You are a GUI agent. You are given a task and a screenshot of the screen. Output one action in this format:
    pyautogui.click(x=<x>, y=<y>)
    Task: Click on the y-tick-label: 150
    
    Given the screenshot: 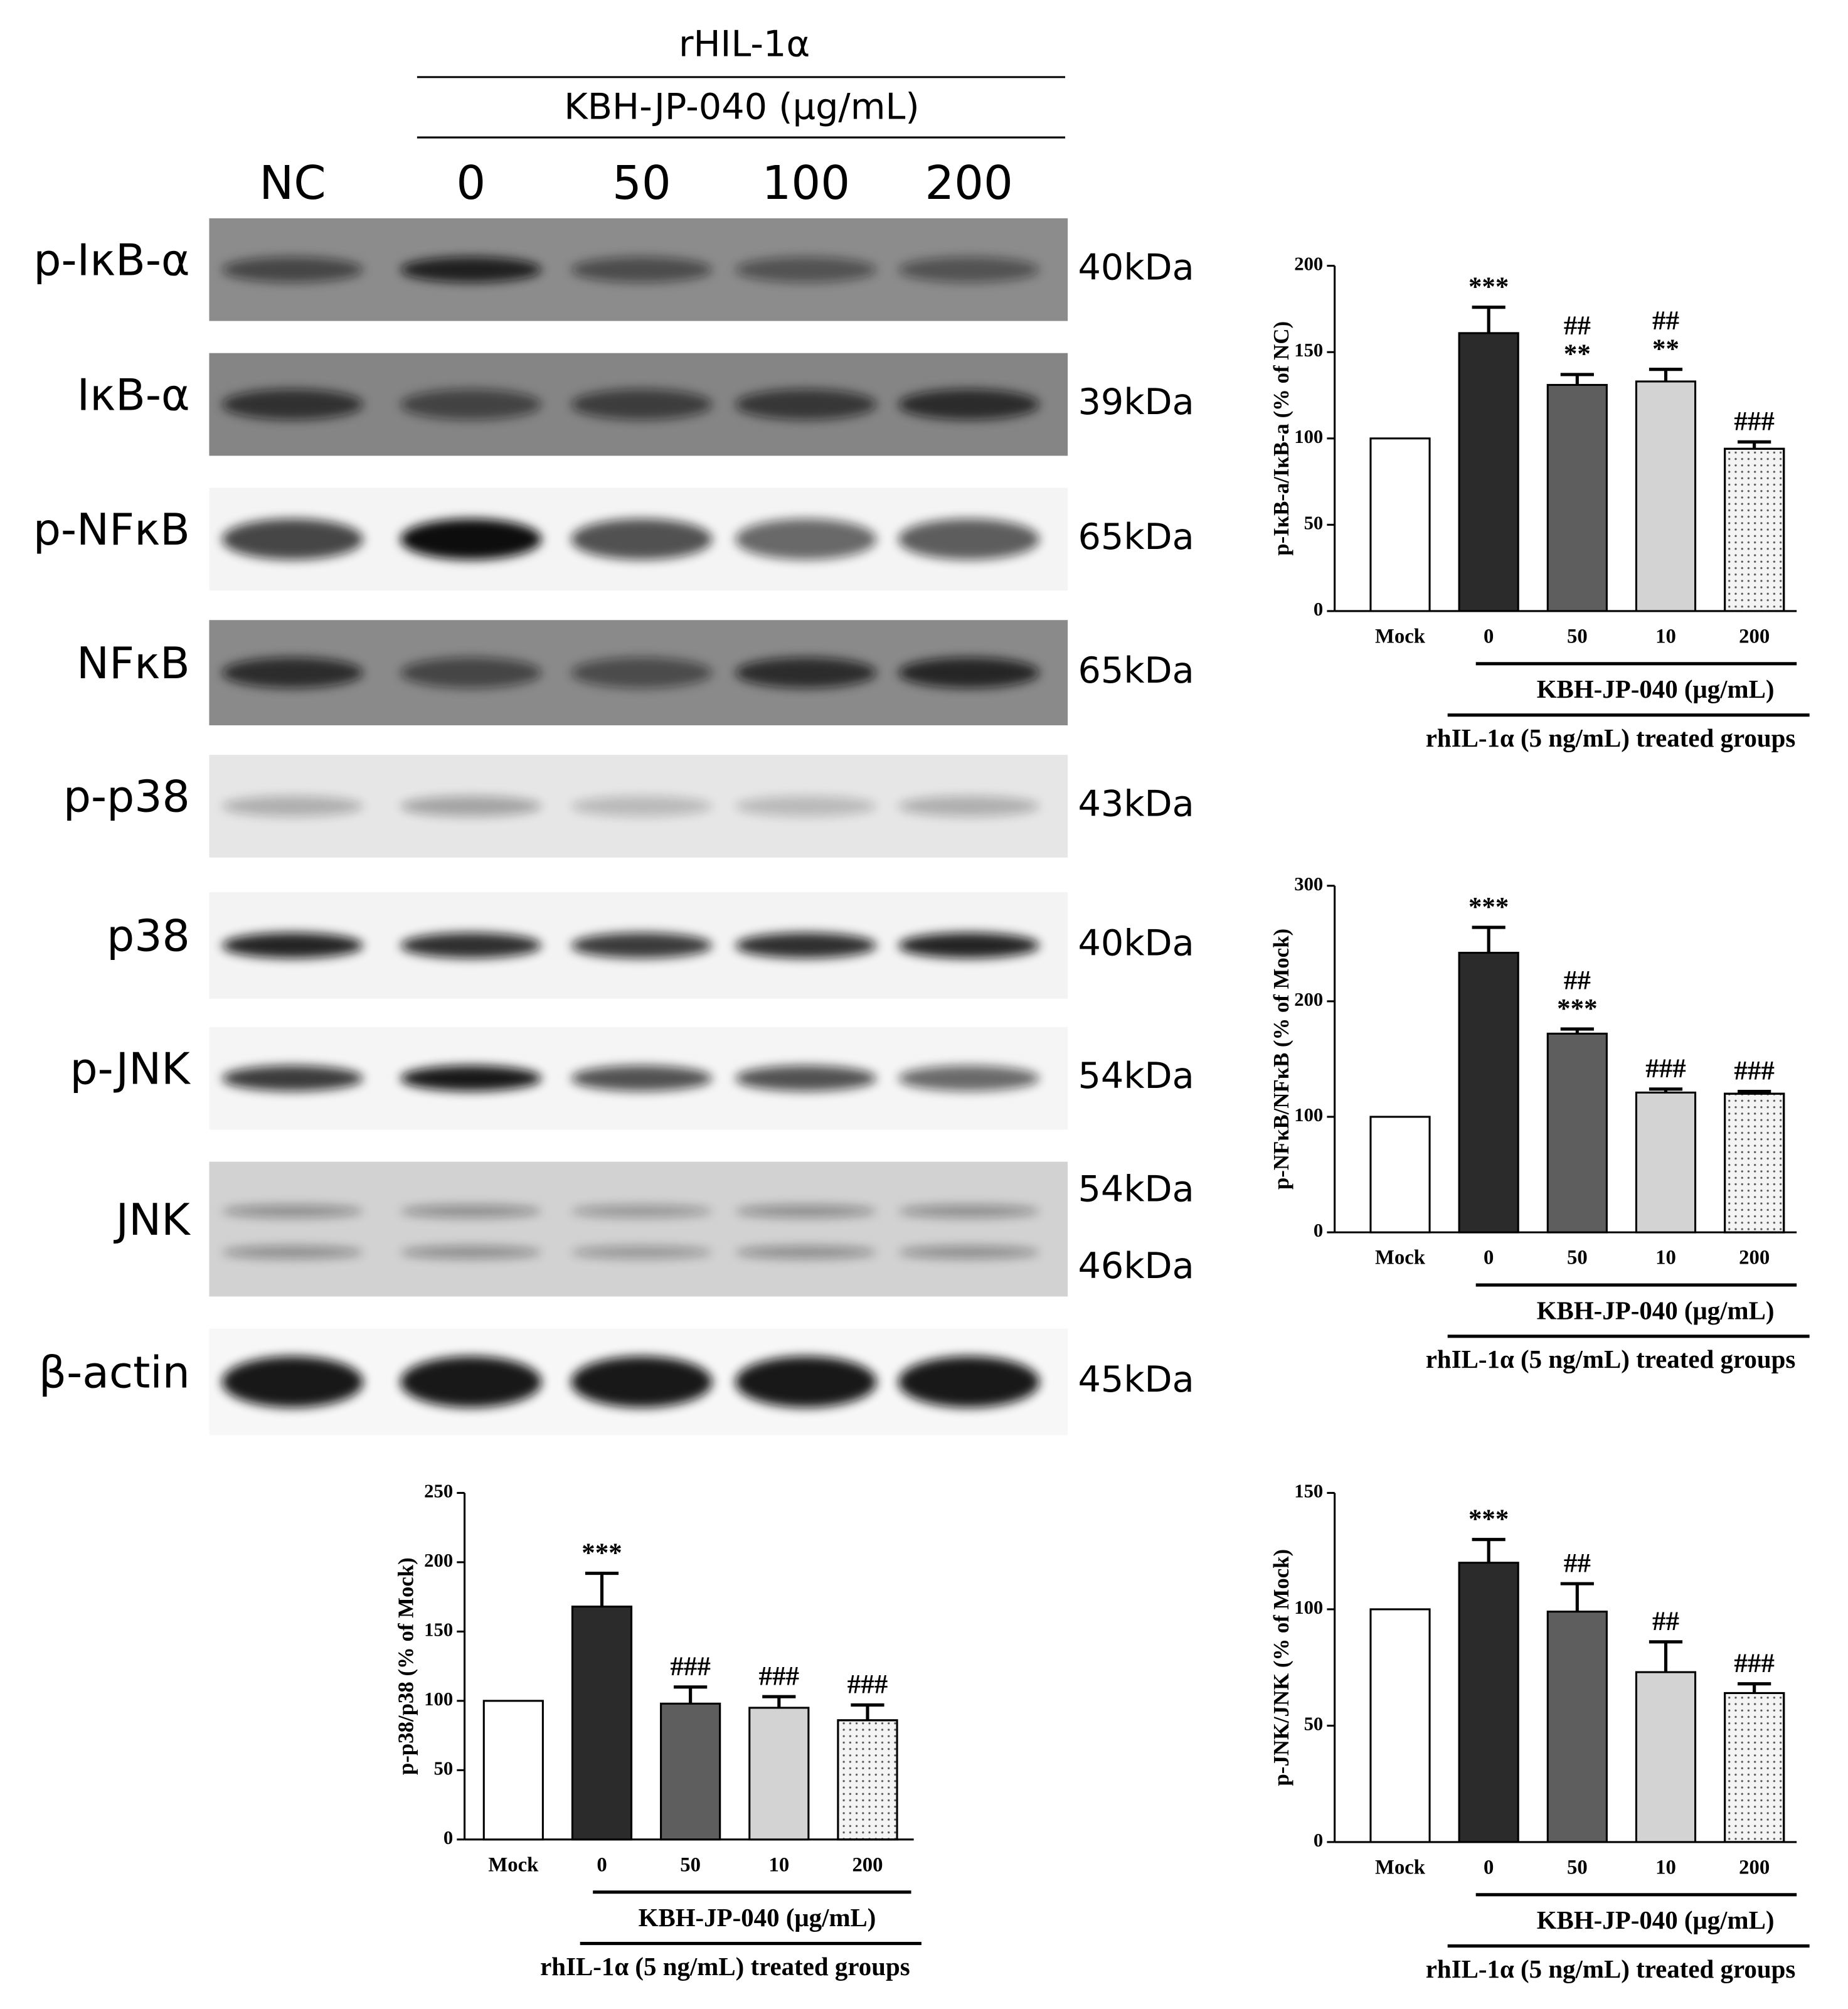 What is the action you would take?
    pyautogui.click(x=438, y=1629)
    